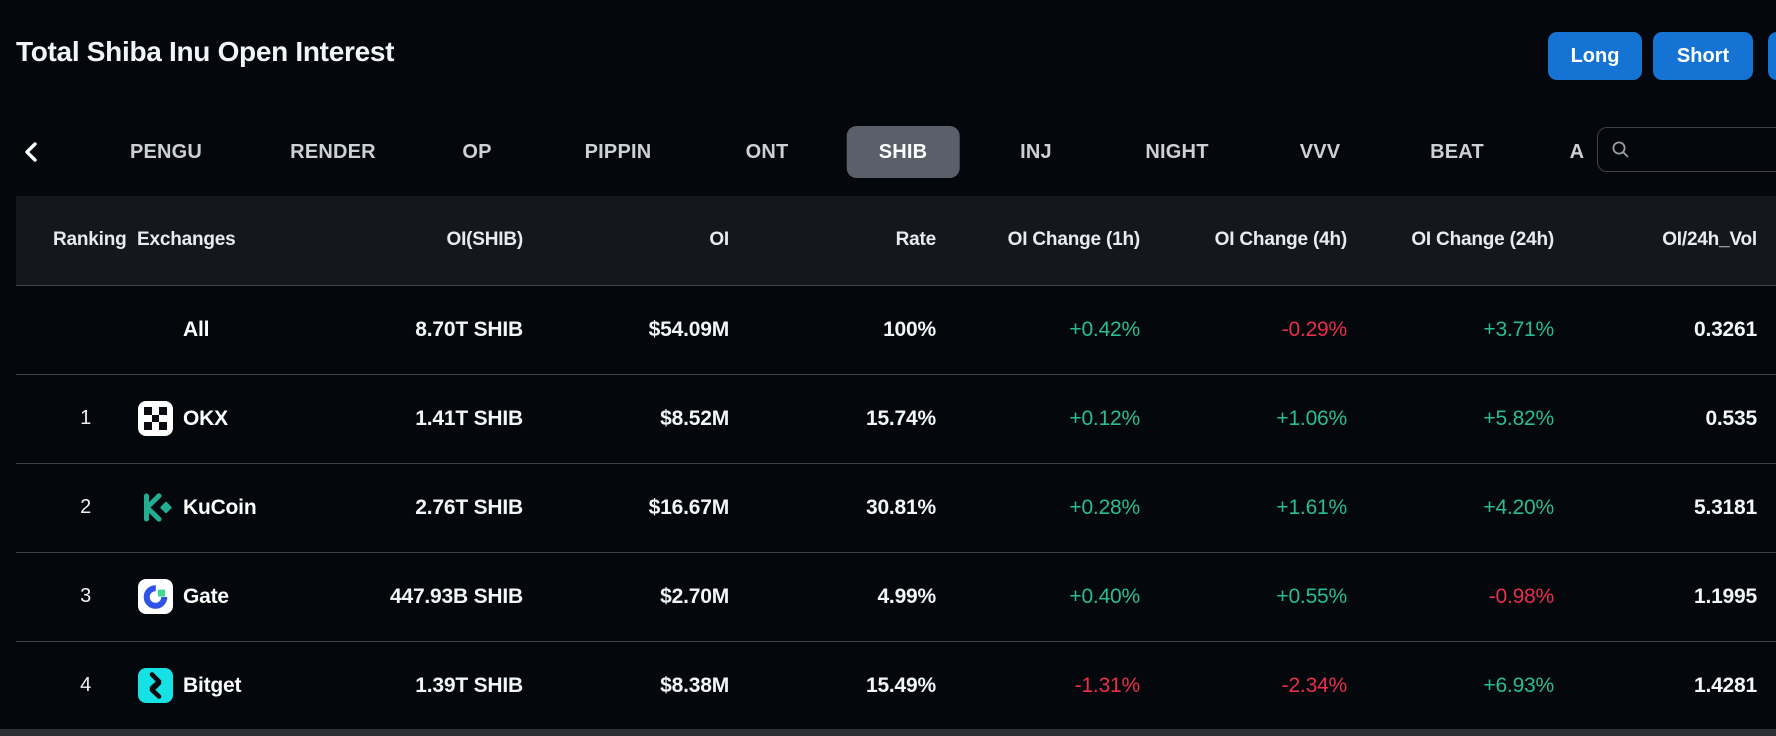  Describe the element at coordinates (1450, 329) in the screenshot. I see `oi-change-24h-cell: +3.71%` at that location.